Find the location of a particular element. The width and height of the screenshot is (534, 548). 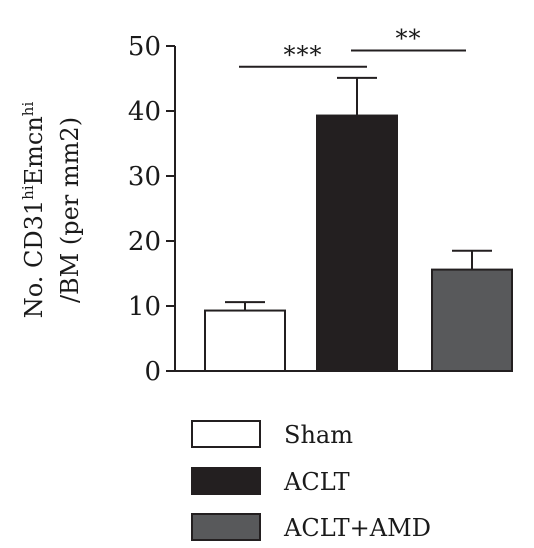

legend: Sham ACLT ACLT+AMD is located at coordinates (311, 481).